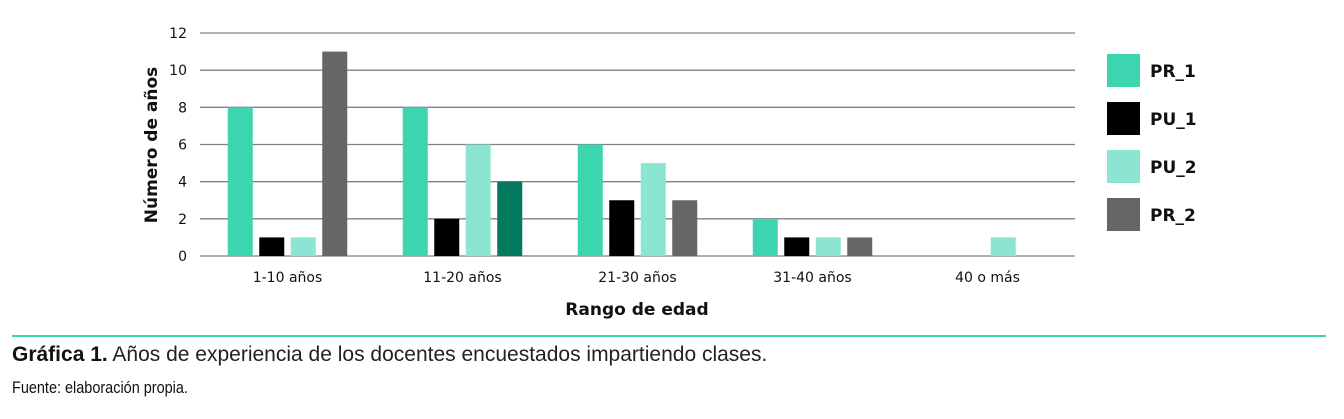 The width and height of the screenshot is (1344, 419). I want to click on y-tick-label: 10, so click(178, 71).